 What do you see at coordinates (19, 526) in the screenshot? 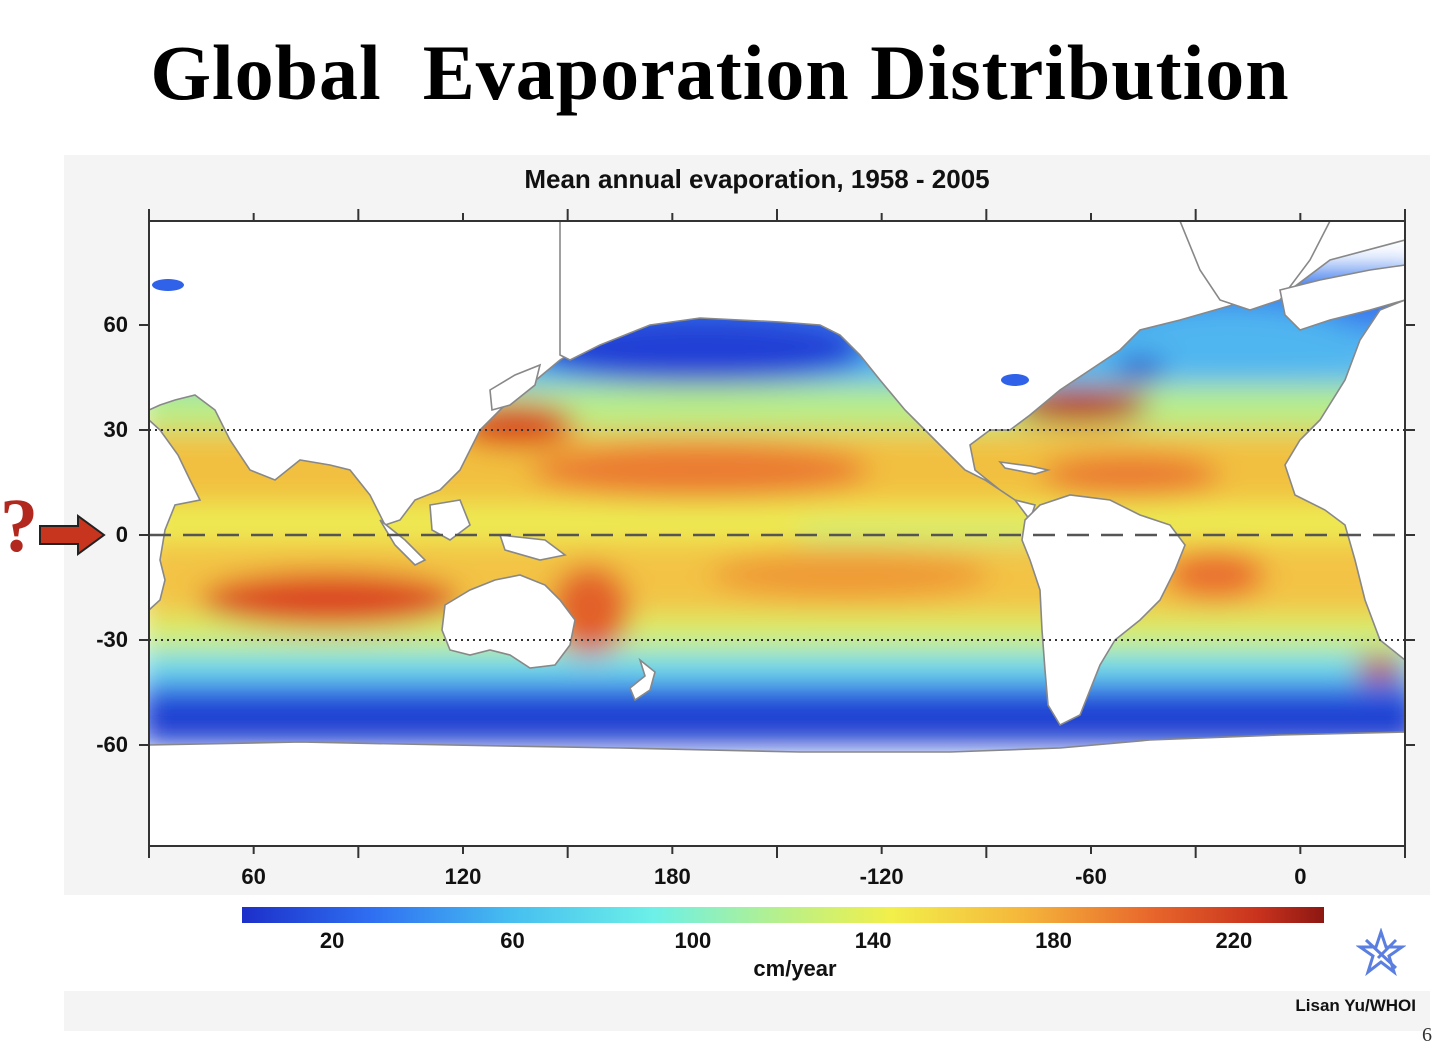
I see `question-mark: ?` at bounding box center [19, 526].